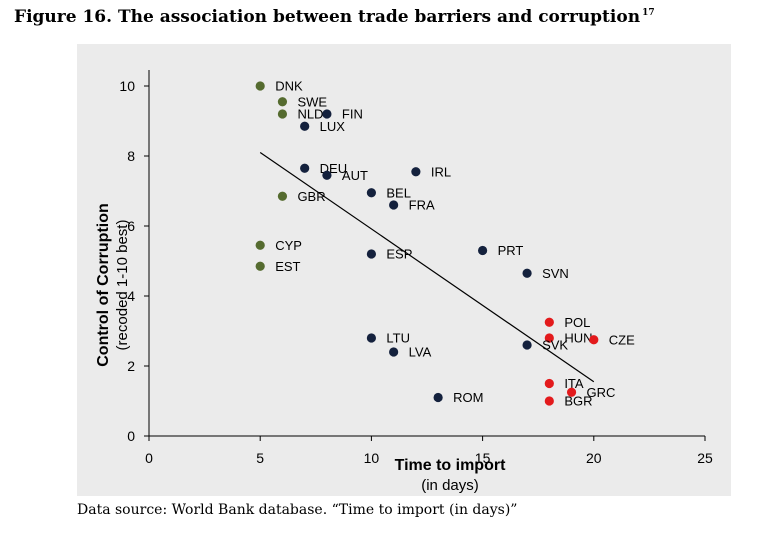  What do you see at coordinates (355, 175) in the screenshot?
I see `point-label-aut: AUT` at bounding box center [355, 175].